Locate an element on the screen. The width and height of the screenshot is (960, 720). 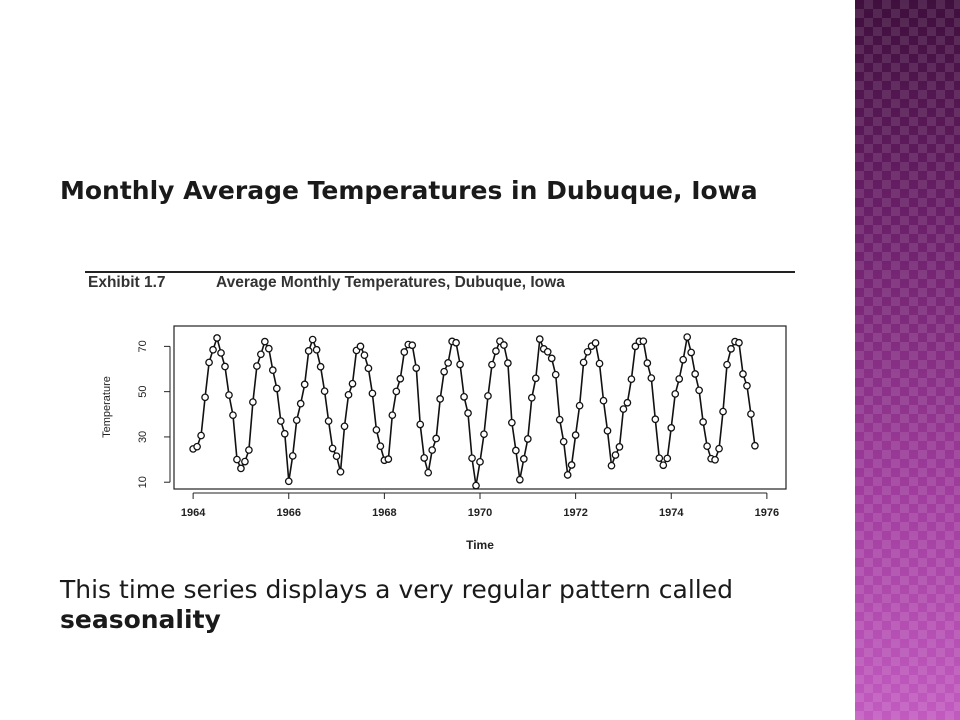
x-tick-label: 1966 is located at coordinates (289, 513).